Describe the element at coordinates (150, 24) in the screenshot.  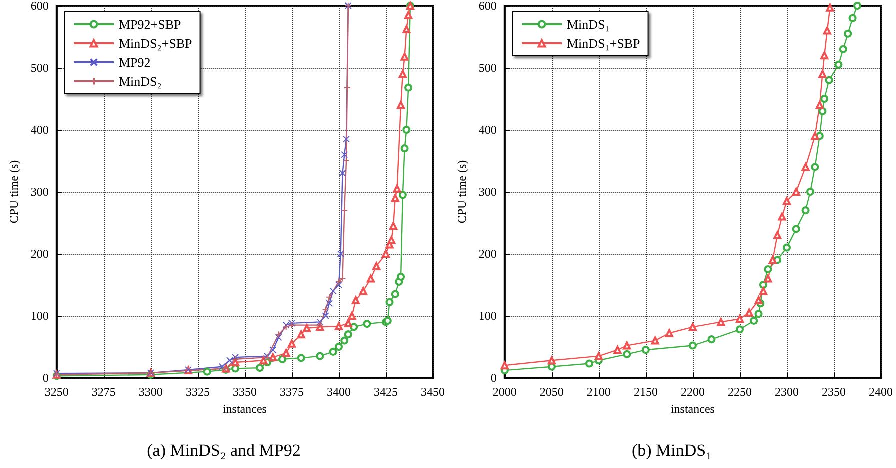
I see `legend-label: MP92+SBP` at that location.